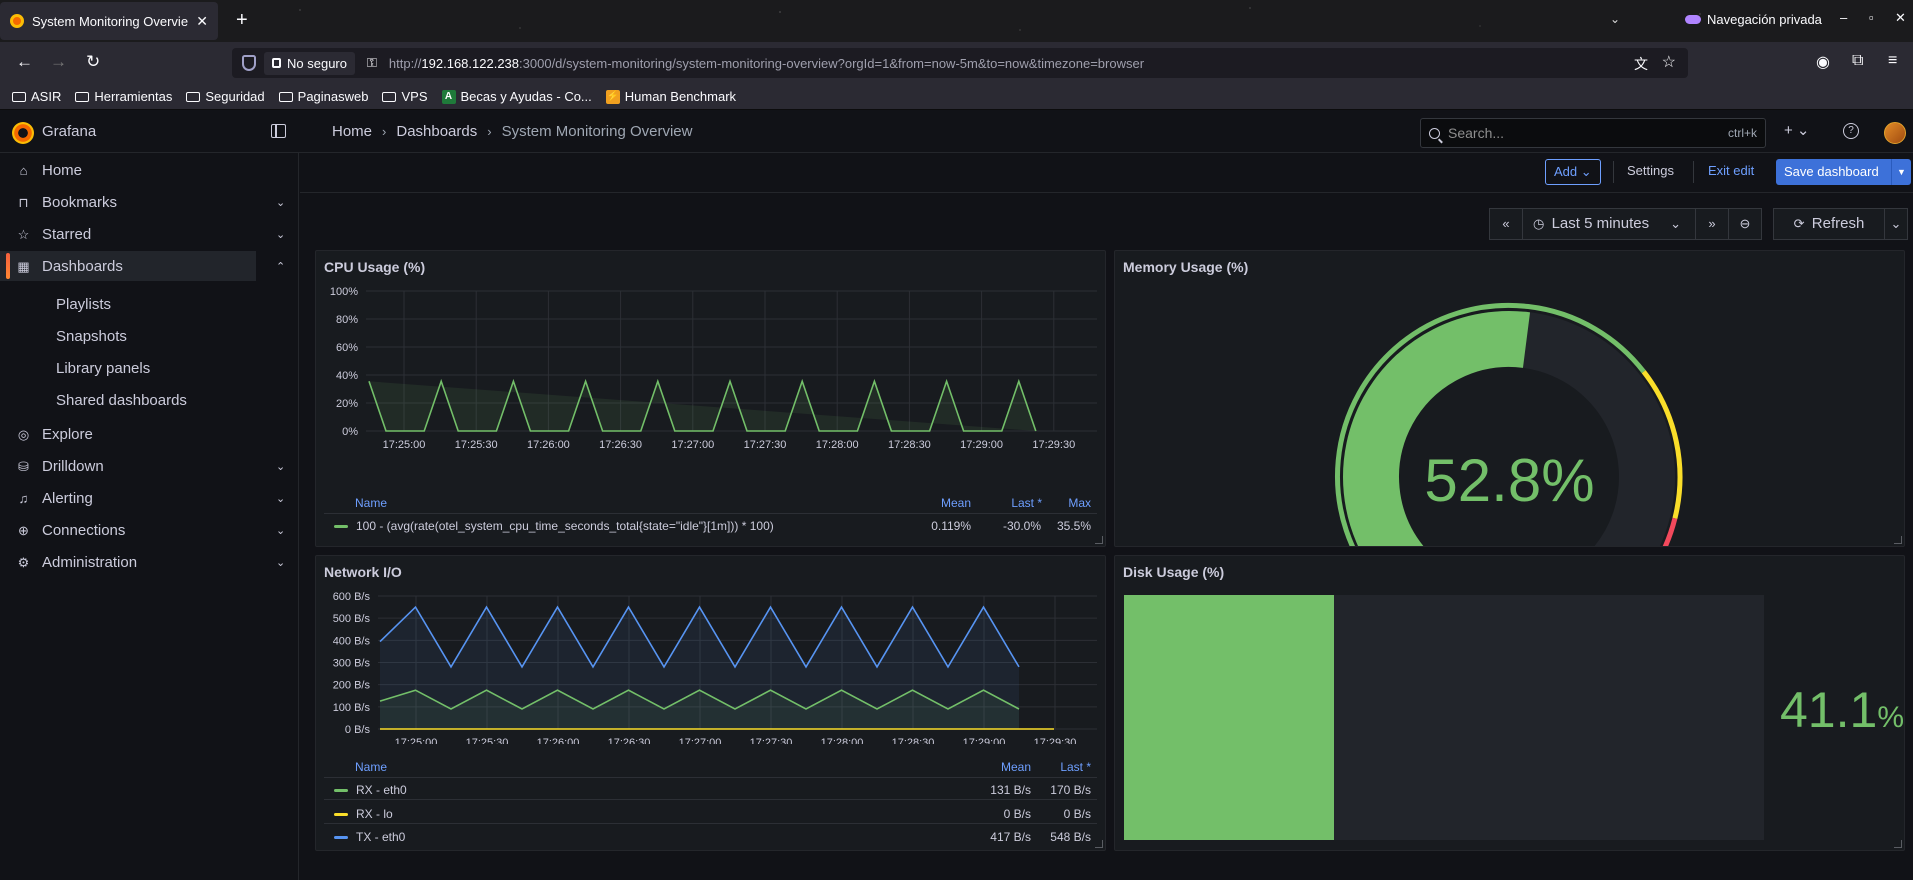  What do you see at coordinates (1893, 60) in the screenshot?
I see `menu-icon: ≡` at bounding box center [1893, 60].